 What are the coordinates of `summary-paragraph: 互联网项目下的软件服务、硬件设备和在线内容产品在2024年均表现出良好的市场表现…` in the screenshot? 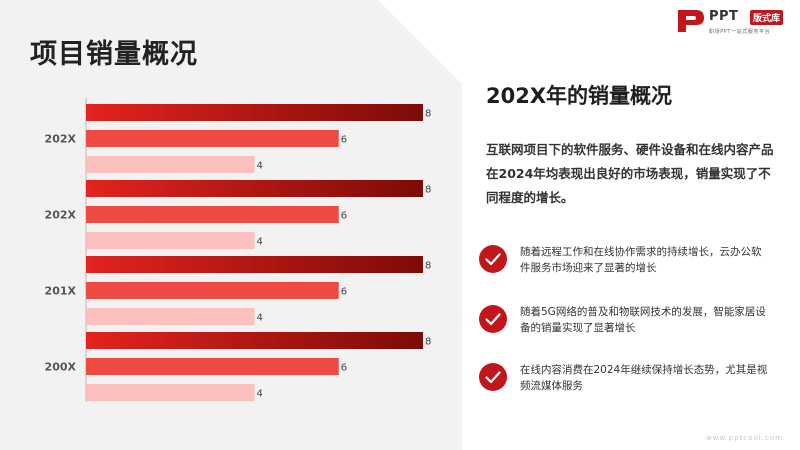 It's located at (630, 173).